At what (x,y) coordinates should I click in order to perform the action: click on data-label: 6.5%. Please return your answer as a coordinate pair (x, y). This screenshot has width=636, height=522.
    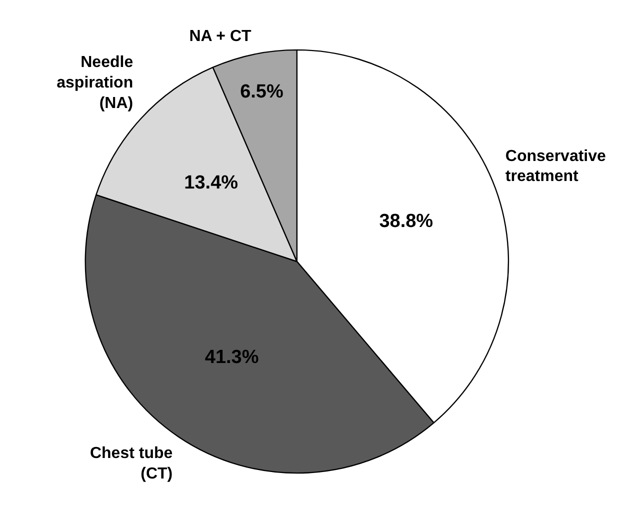
    Looking at the image, I should click on (262, 92).